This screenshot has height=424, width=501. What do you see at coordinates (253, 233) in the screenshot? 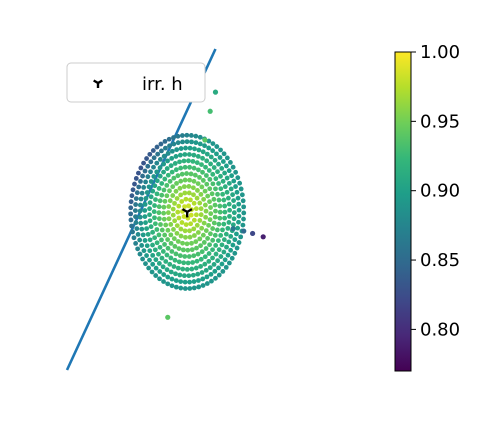
I see `outlier-point` at bounding box center [253, 233].